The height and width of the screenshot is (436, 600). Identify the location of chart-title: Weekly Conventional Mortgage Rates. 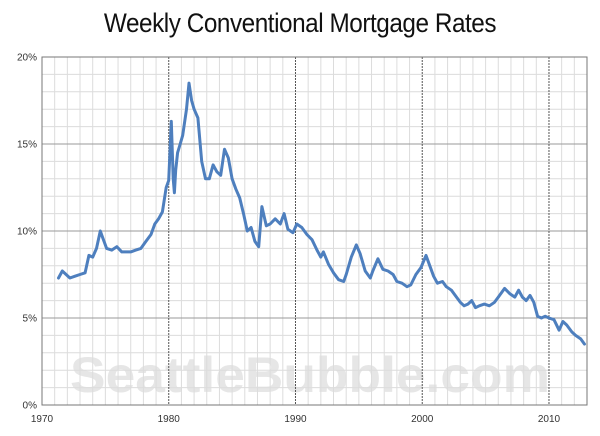
(300, 23).